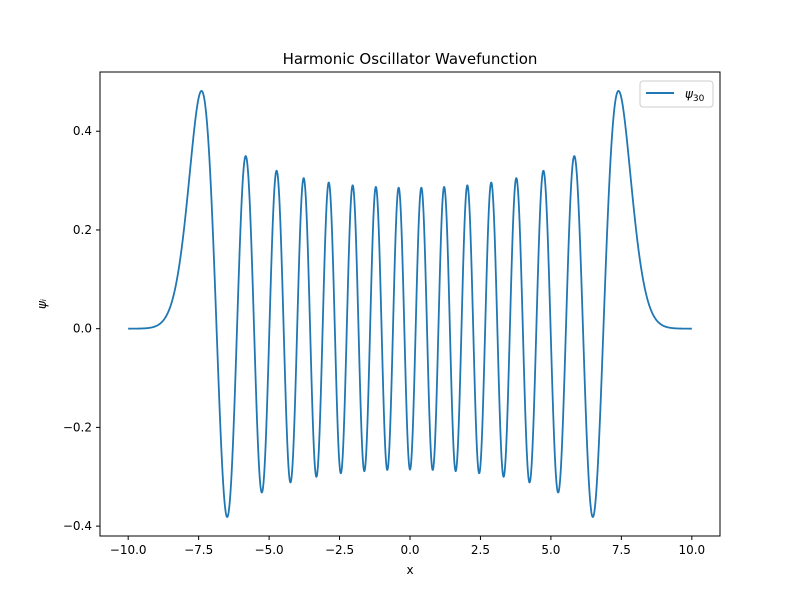  What do you see at coordinates (480, 550) in the screenshot?
I see `x-tick-label: 2.5` at bounding box center [480, 550].